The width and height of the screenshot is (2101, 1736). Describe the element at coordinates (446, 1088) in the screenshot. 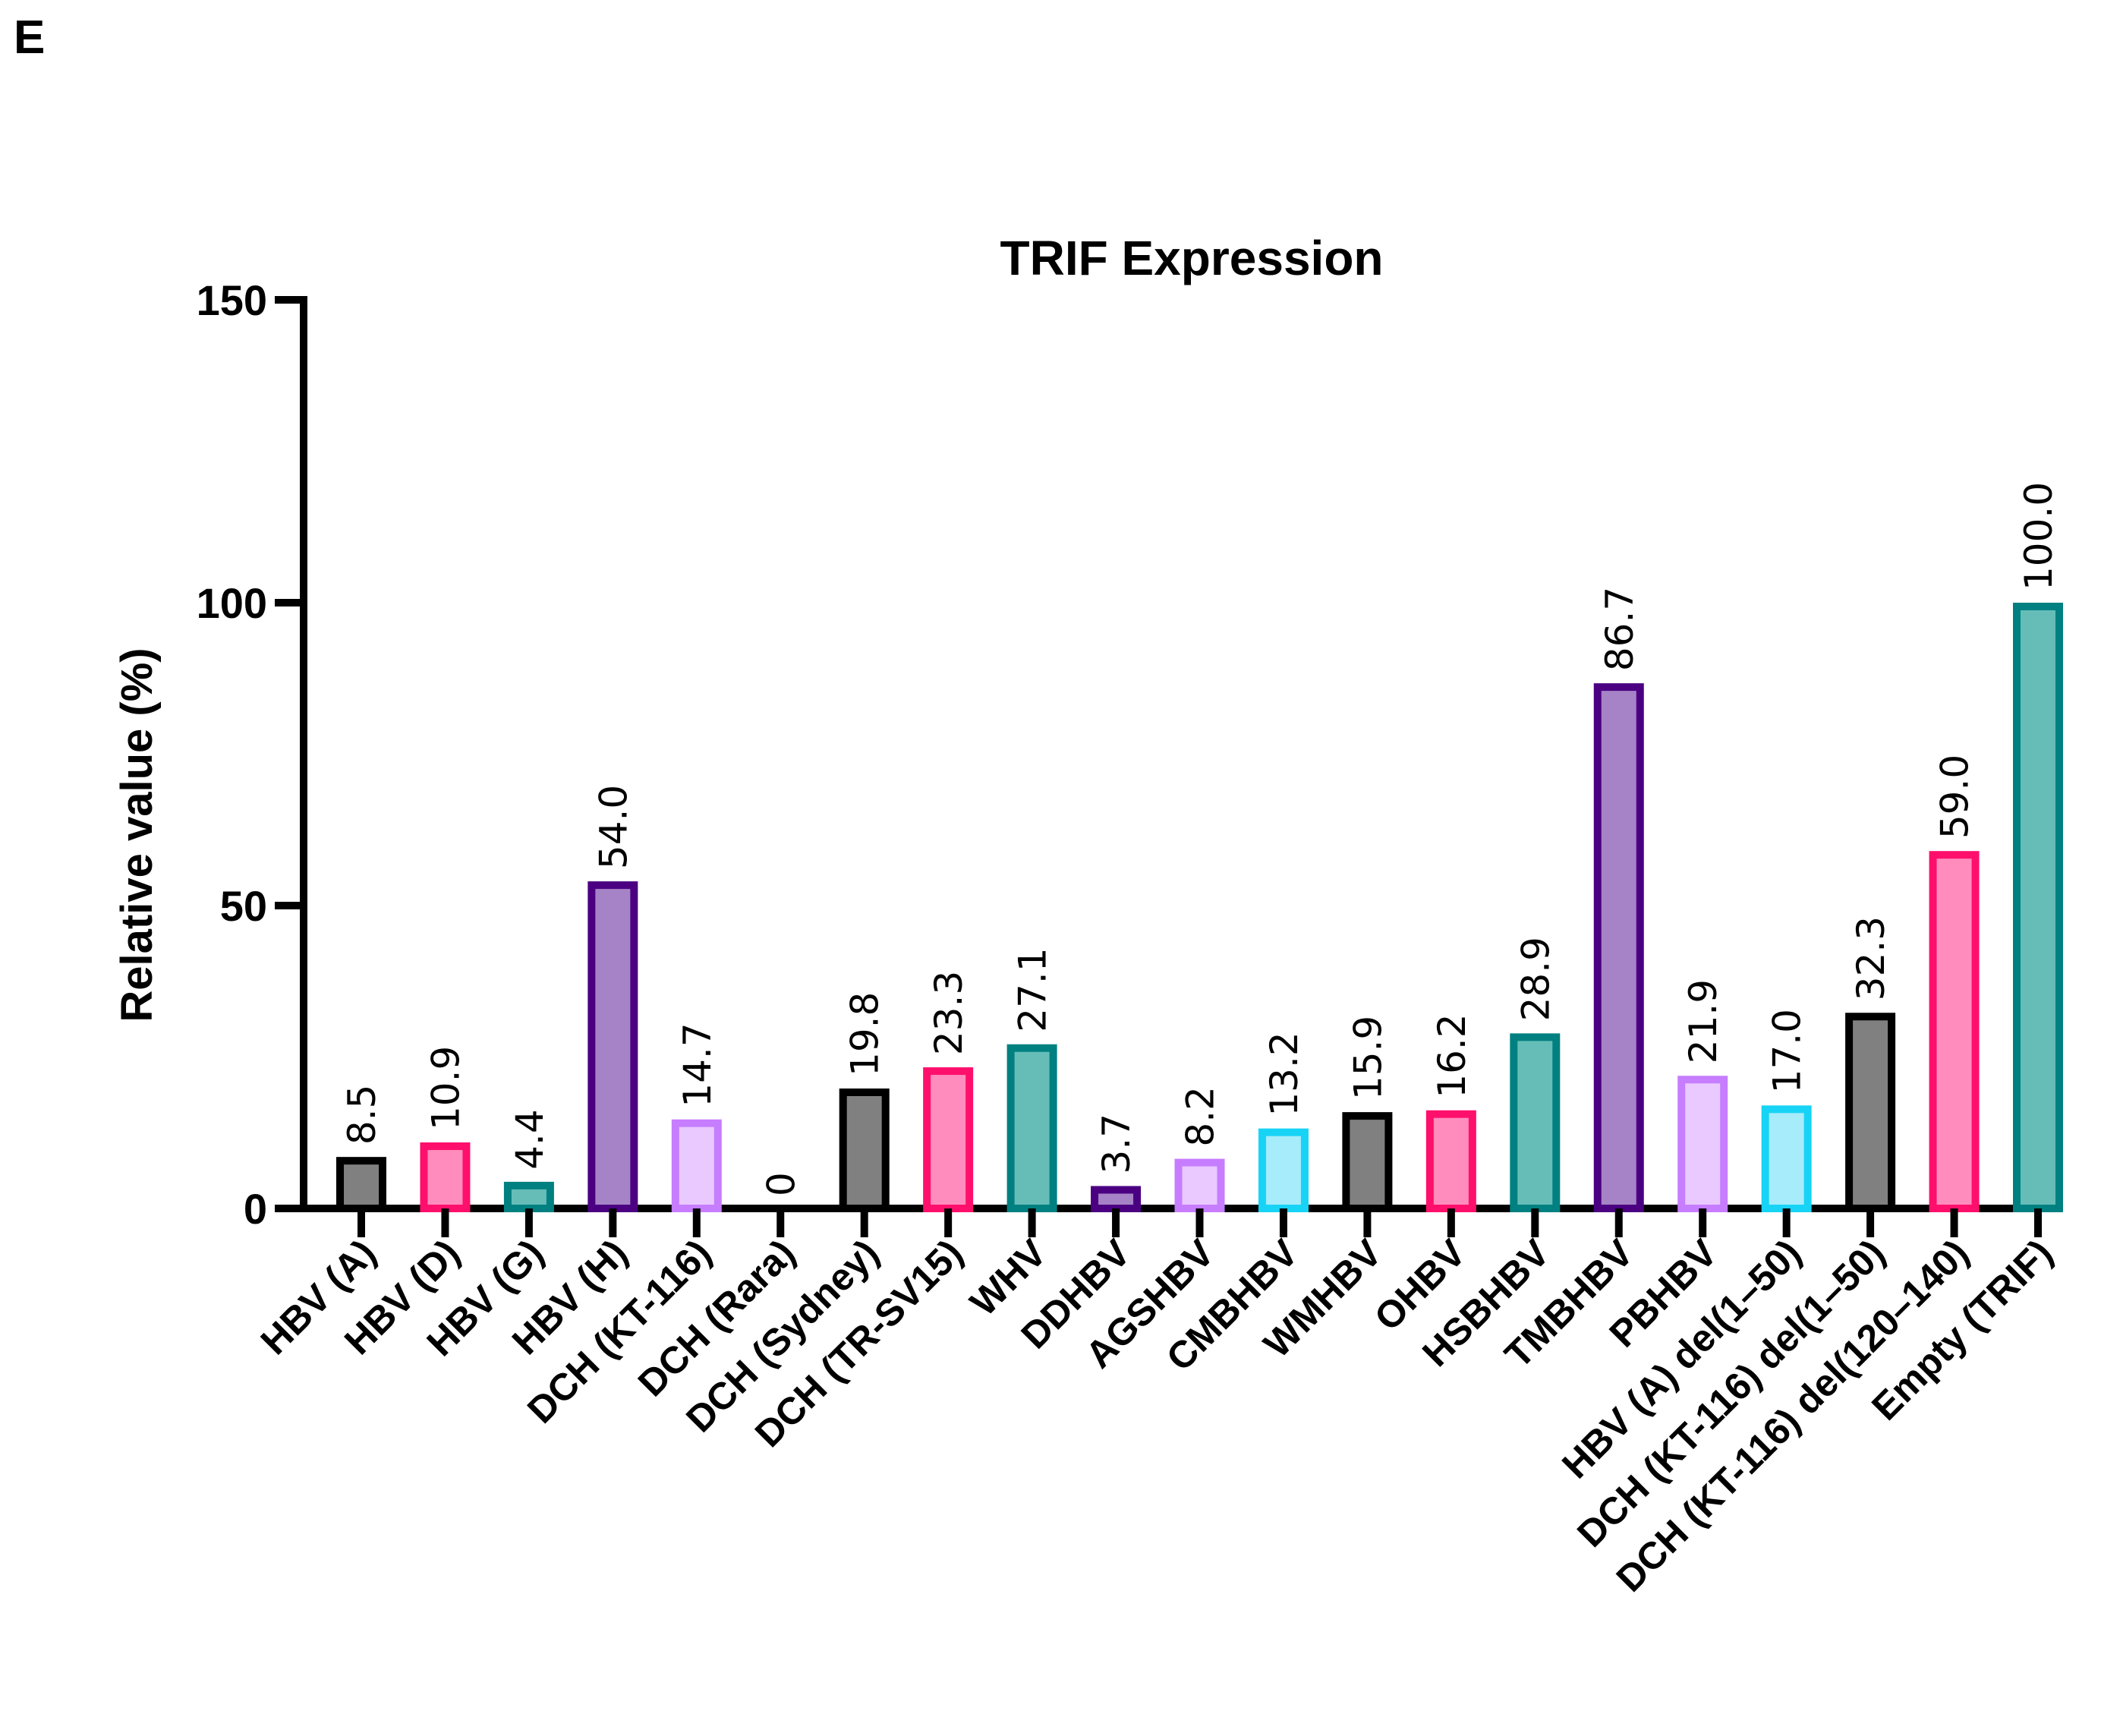

I see `data-label: 10.9` at that location.